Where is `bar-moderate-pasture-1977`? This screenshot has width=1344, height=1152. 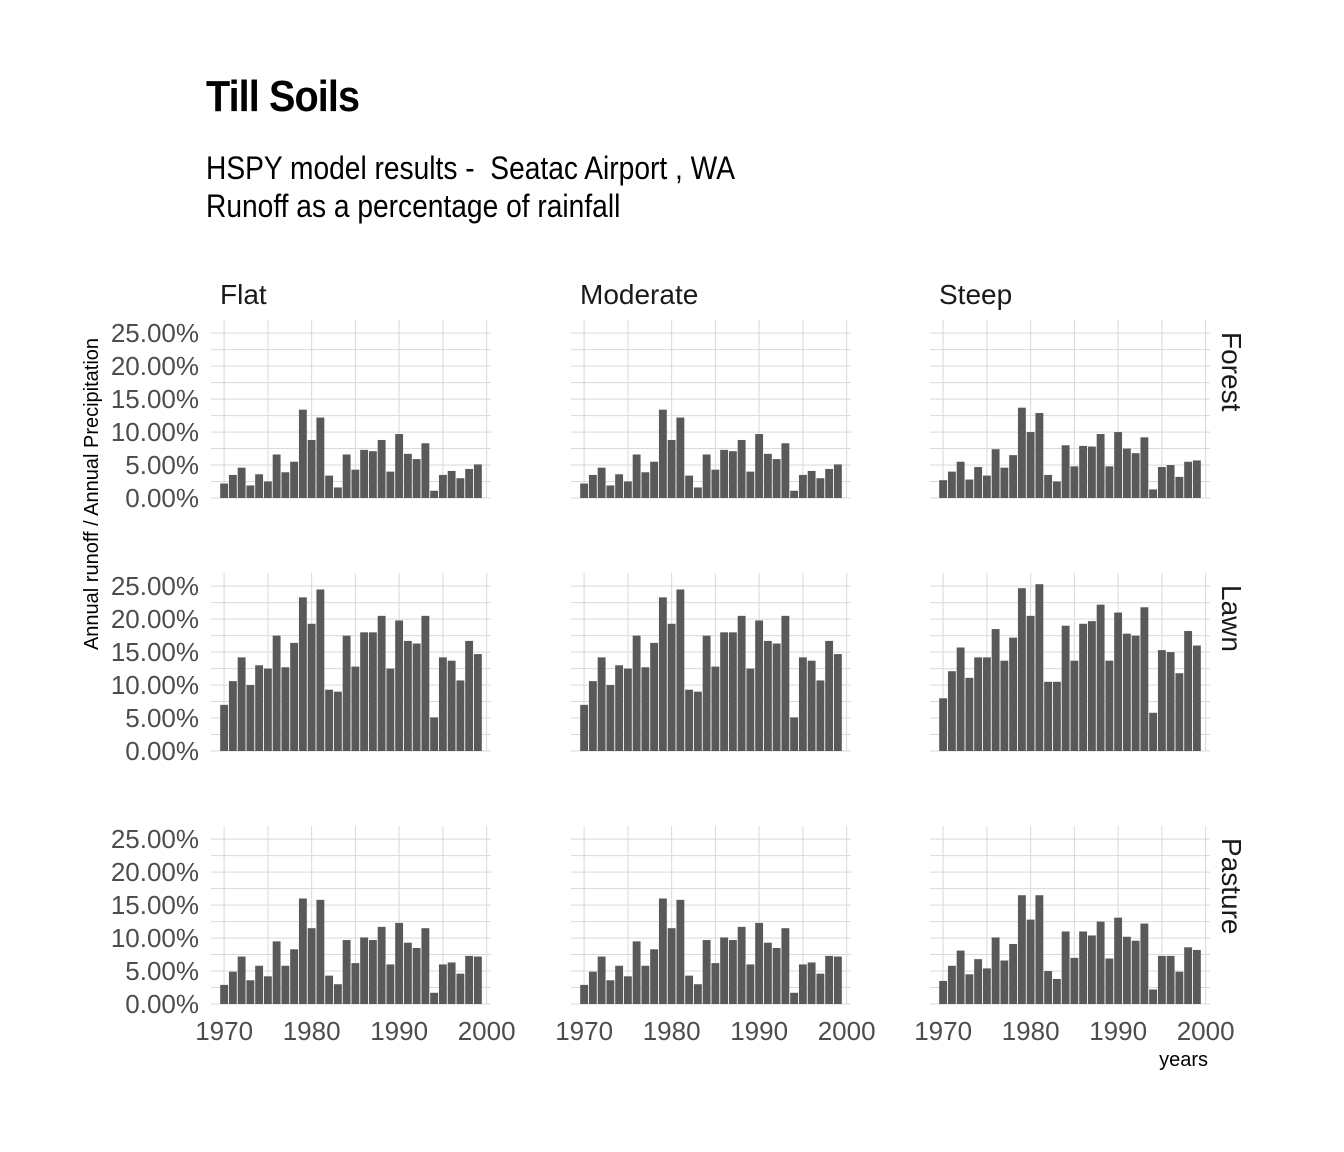
bar-moderate-pasture-1977 is located at coordinates (645, 984).